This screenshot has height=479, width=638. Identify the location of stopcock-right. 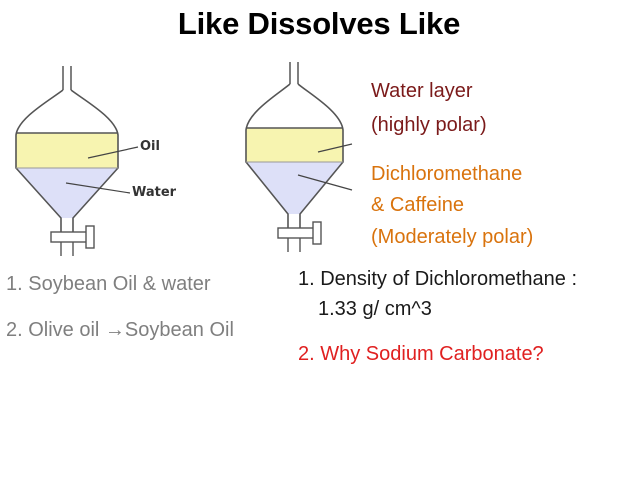
(298, 233).